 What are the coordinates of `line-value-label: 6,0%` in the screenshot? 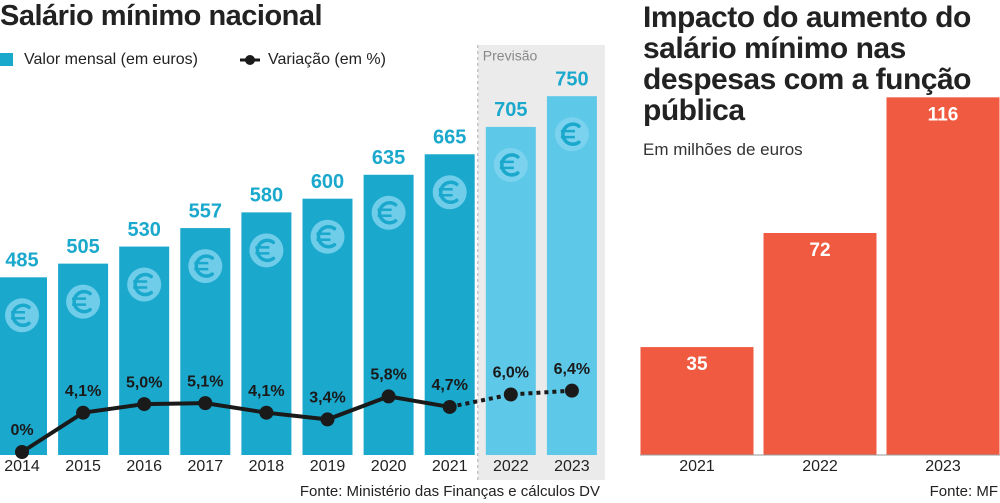 It's located at (511, 373).